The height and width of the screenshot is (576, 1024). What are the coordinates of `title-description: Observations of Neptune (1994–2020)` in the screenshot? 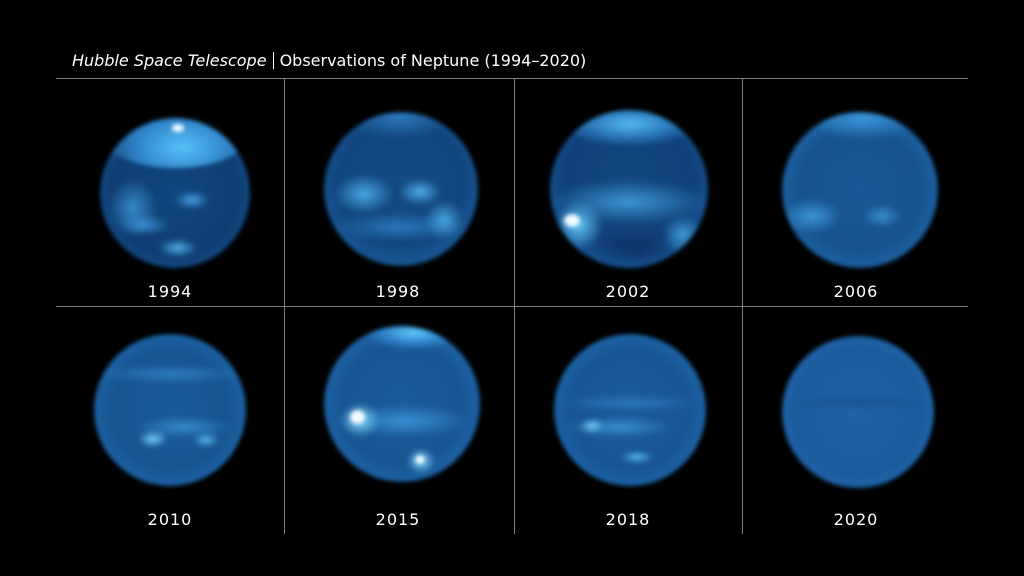 It's located at (433, 60).